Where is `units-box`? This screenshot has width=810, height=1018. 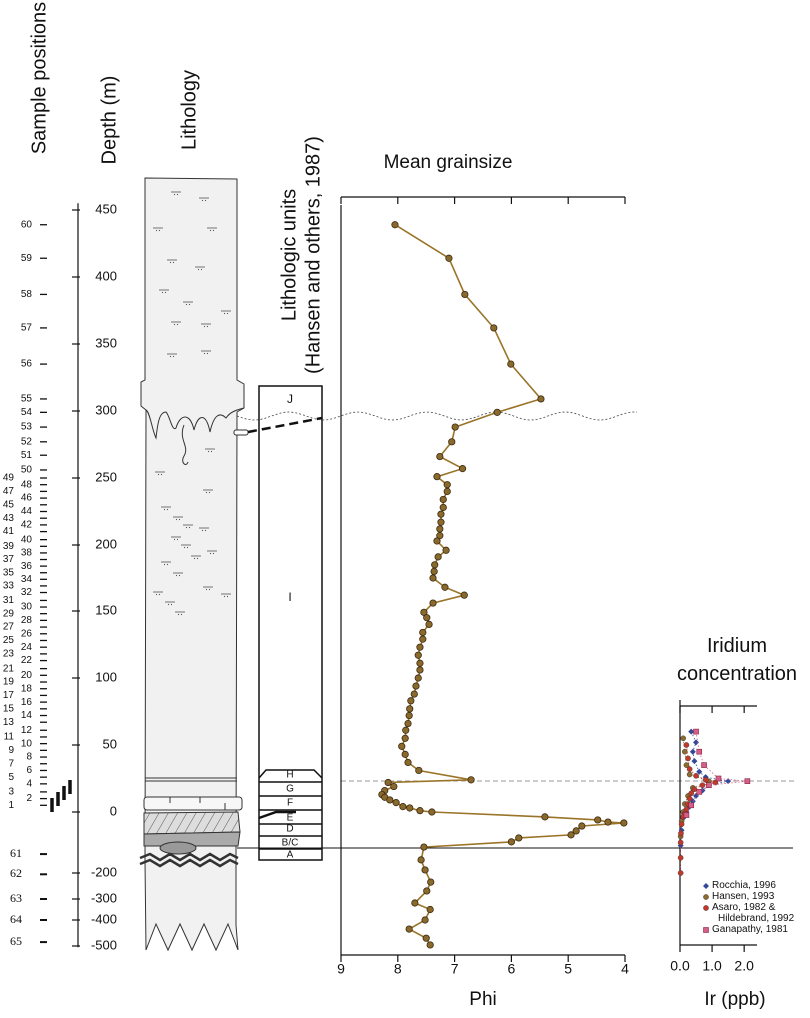 units-box is located at coordinates (290, 623).